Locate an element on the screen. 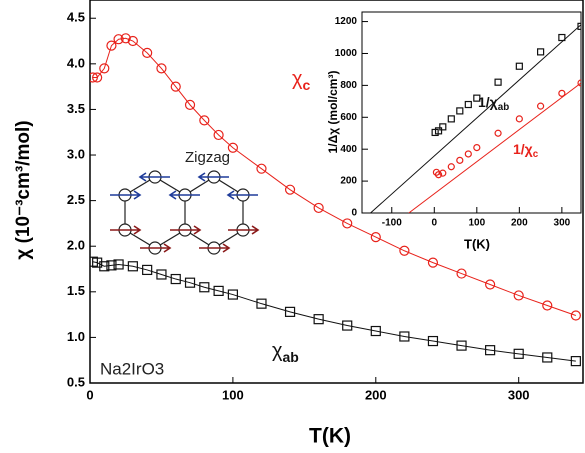 This screenshot has height=453, width=585. series-label: χab is located at coordinates (285, 352).